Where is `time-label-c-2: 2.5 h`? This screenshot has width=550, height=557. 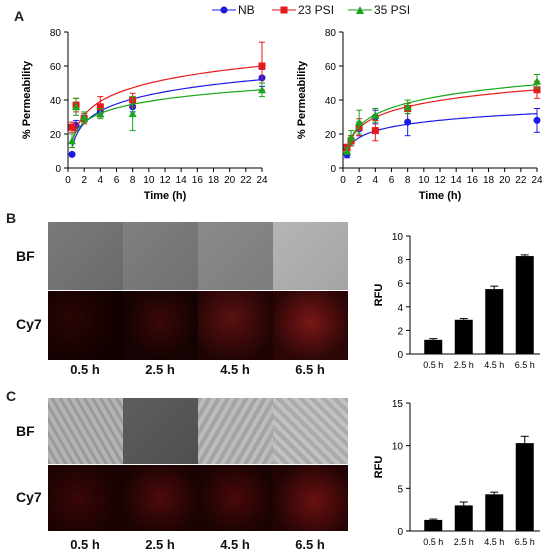 time-label-c-2: 2.5 h is located at coordinates (160, 544).